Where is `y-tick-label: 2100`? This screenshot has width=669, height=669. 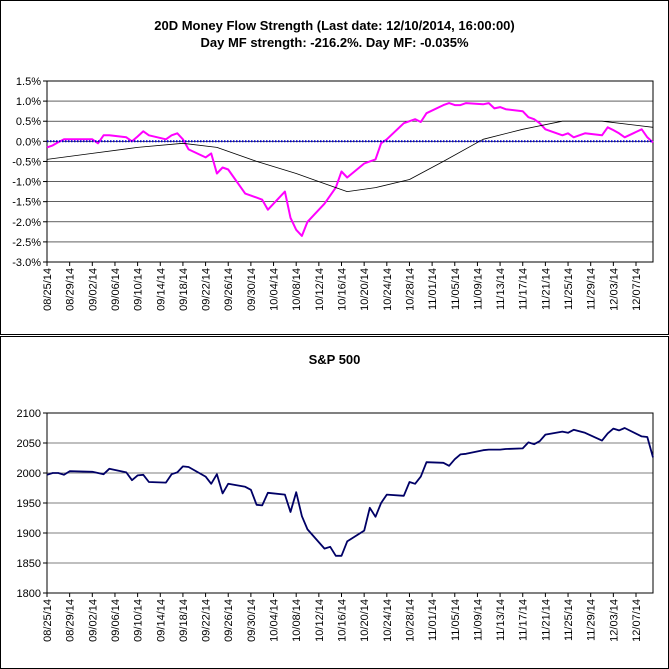
y-tick-label: 2100 is located at coordinates (29, 414).